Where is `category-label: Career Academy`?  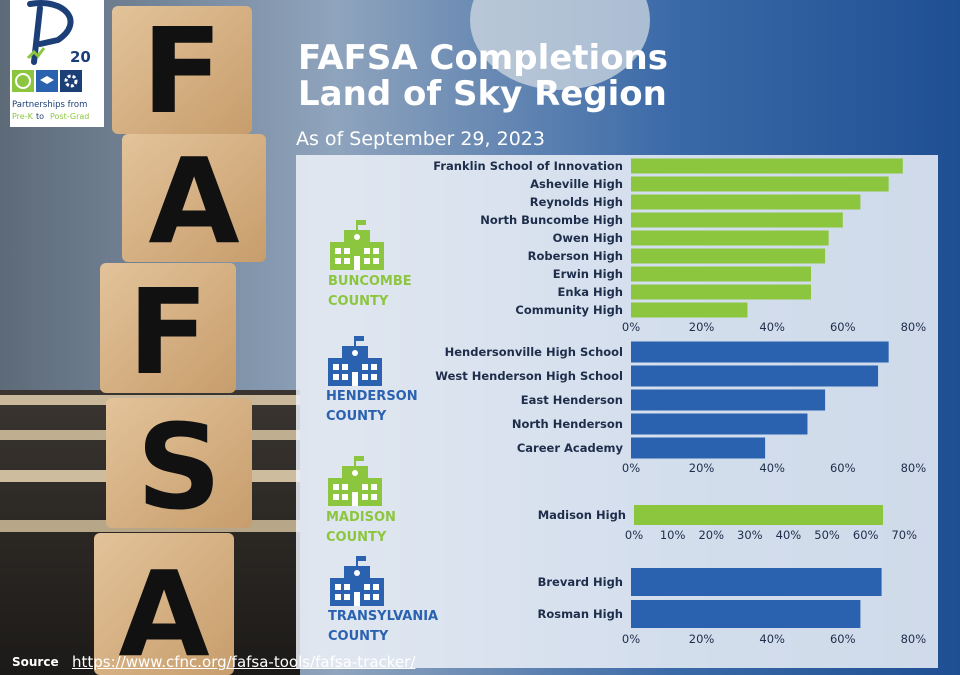
category-label: Career Academy is located at coordinates (570, 448).